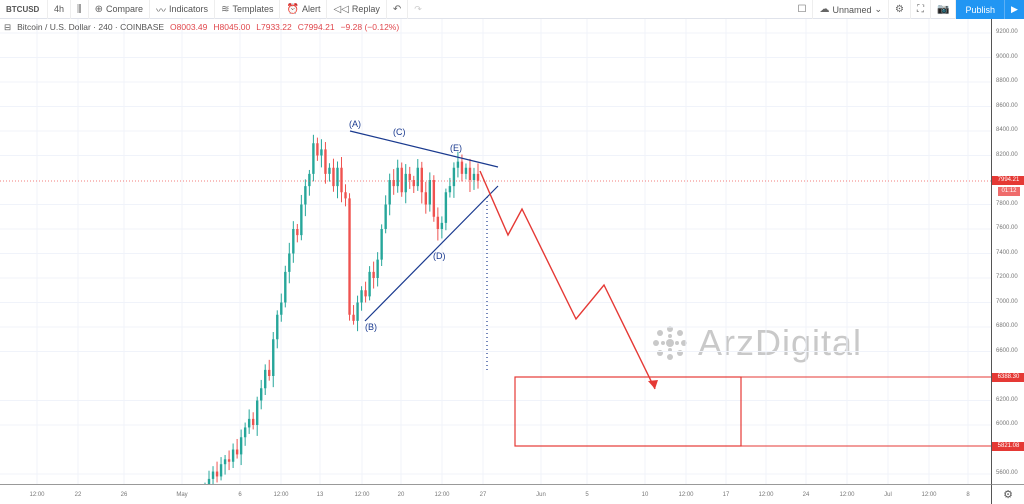 The width and height of the screenshot is (1024, 504). I want to click on snapshot-button: 📷, so click(944, 9).